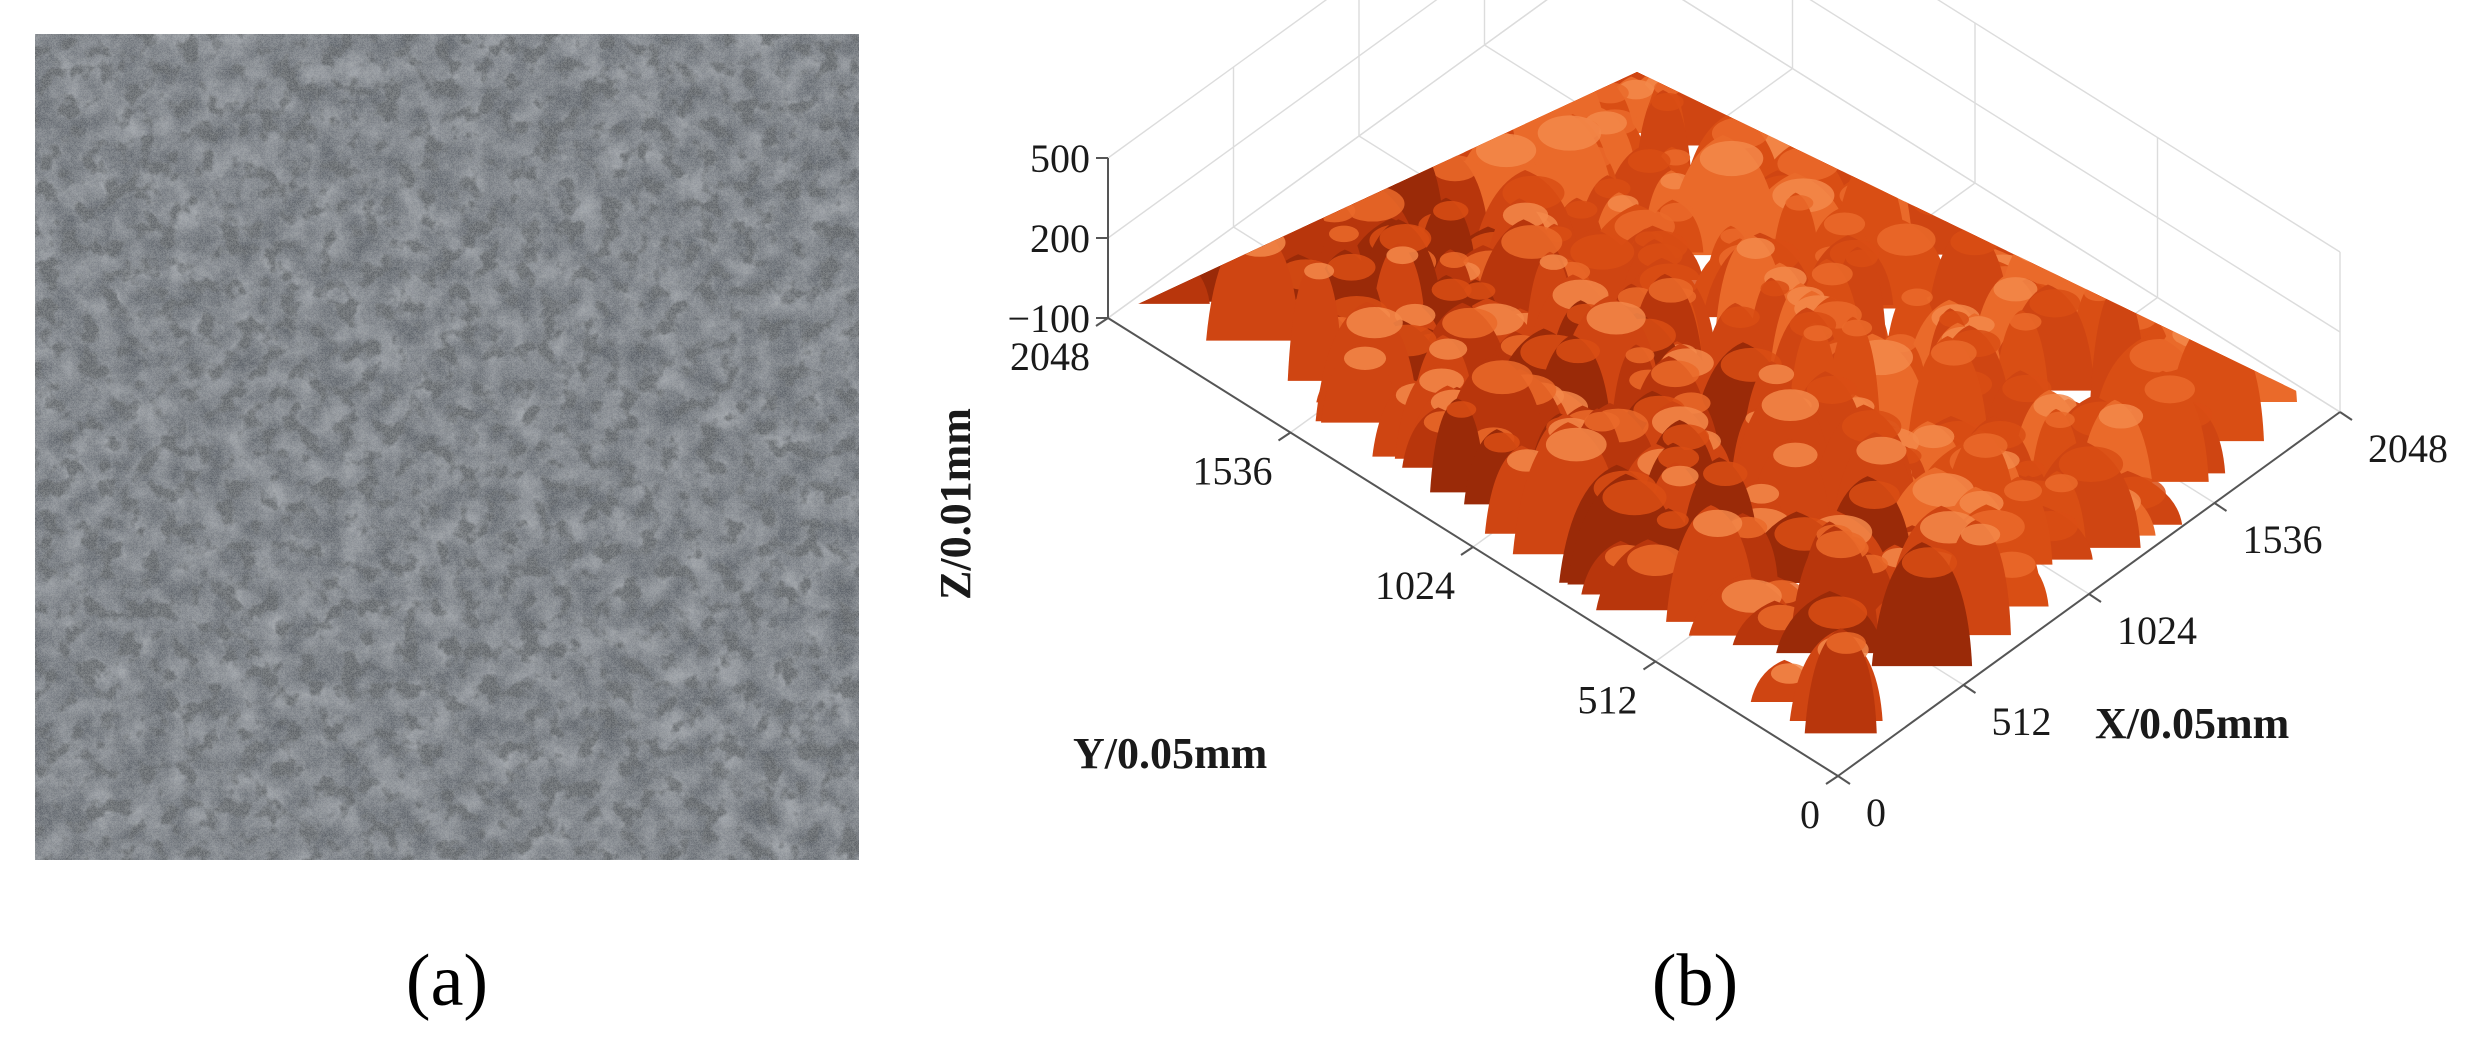  What do you see at coordinates (2157, 630) in the screenshot?
I see `x-tick-label: 1024` at bounding box center [2157, 630].